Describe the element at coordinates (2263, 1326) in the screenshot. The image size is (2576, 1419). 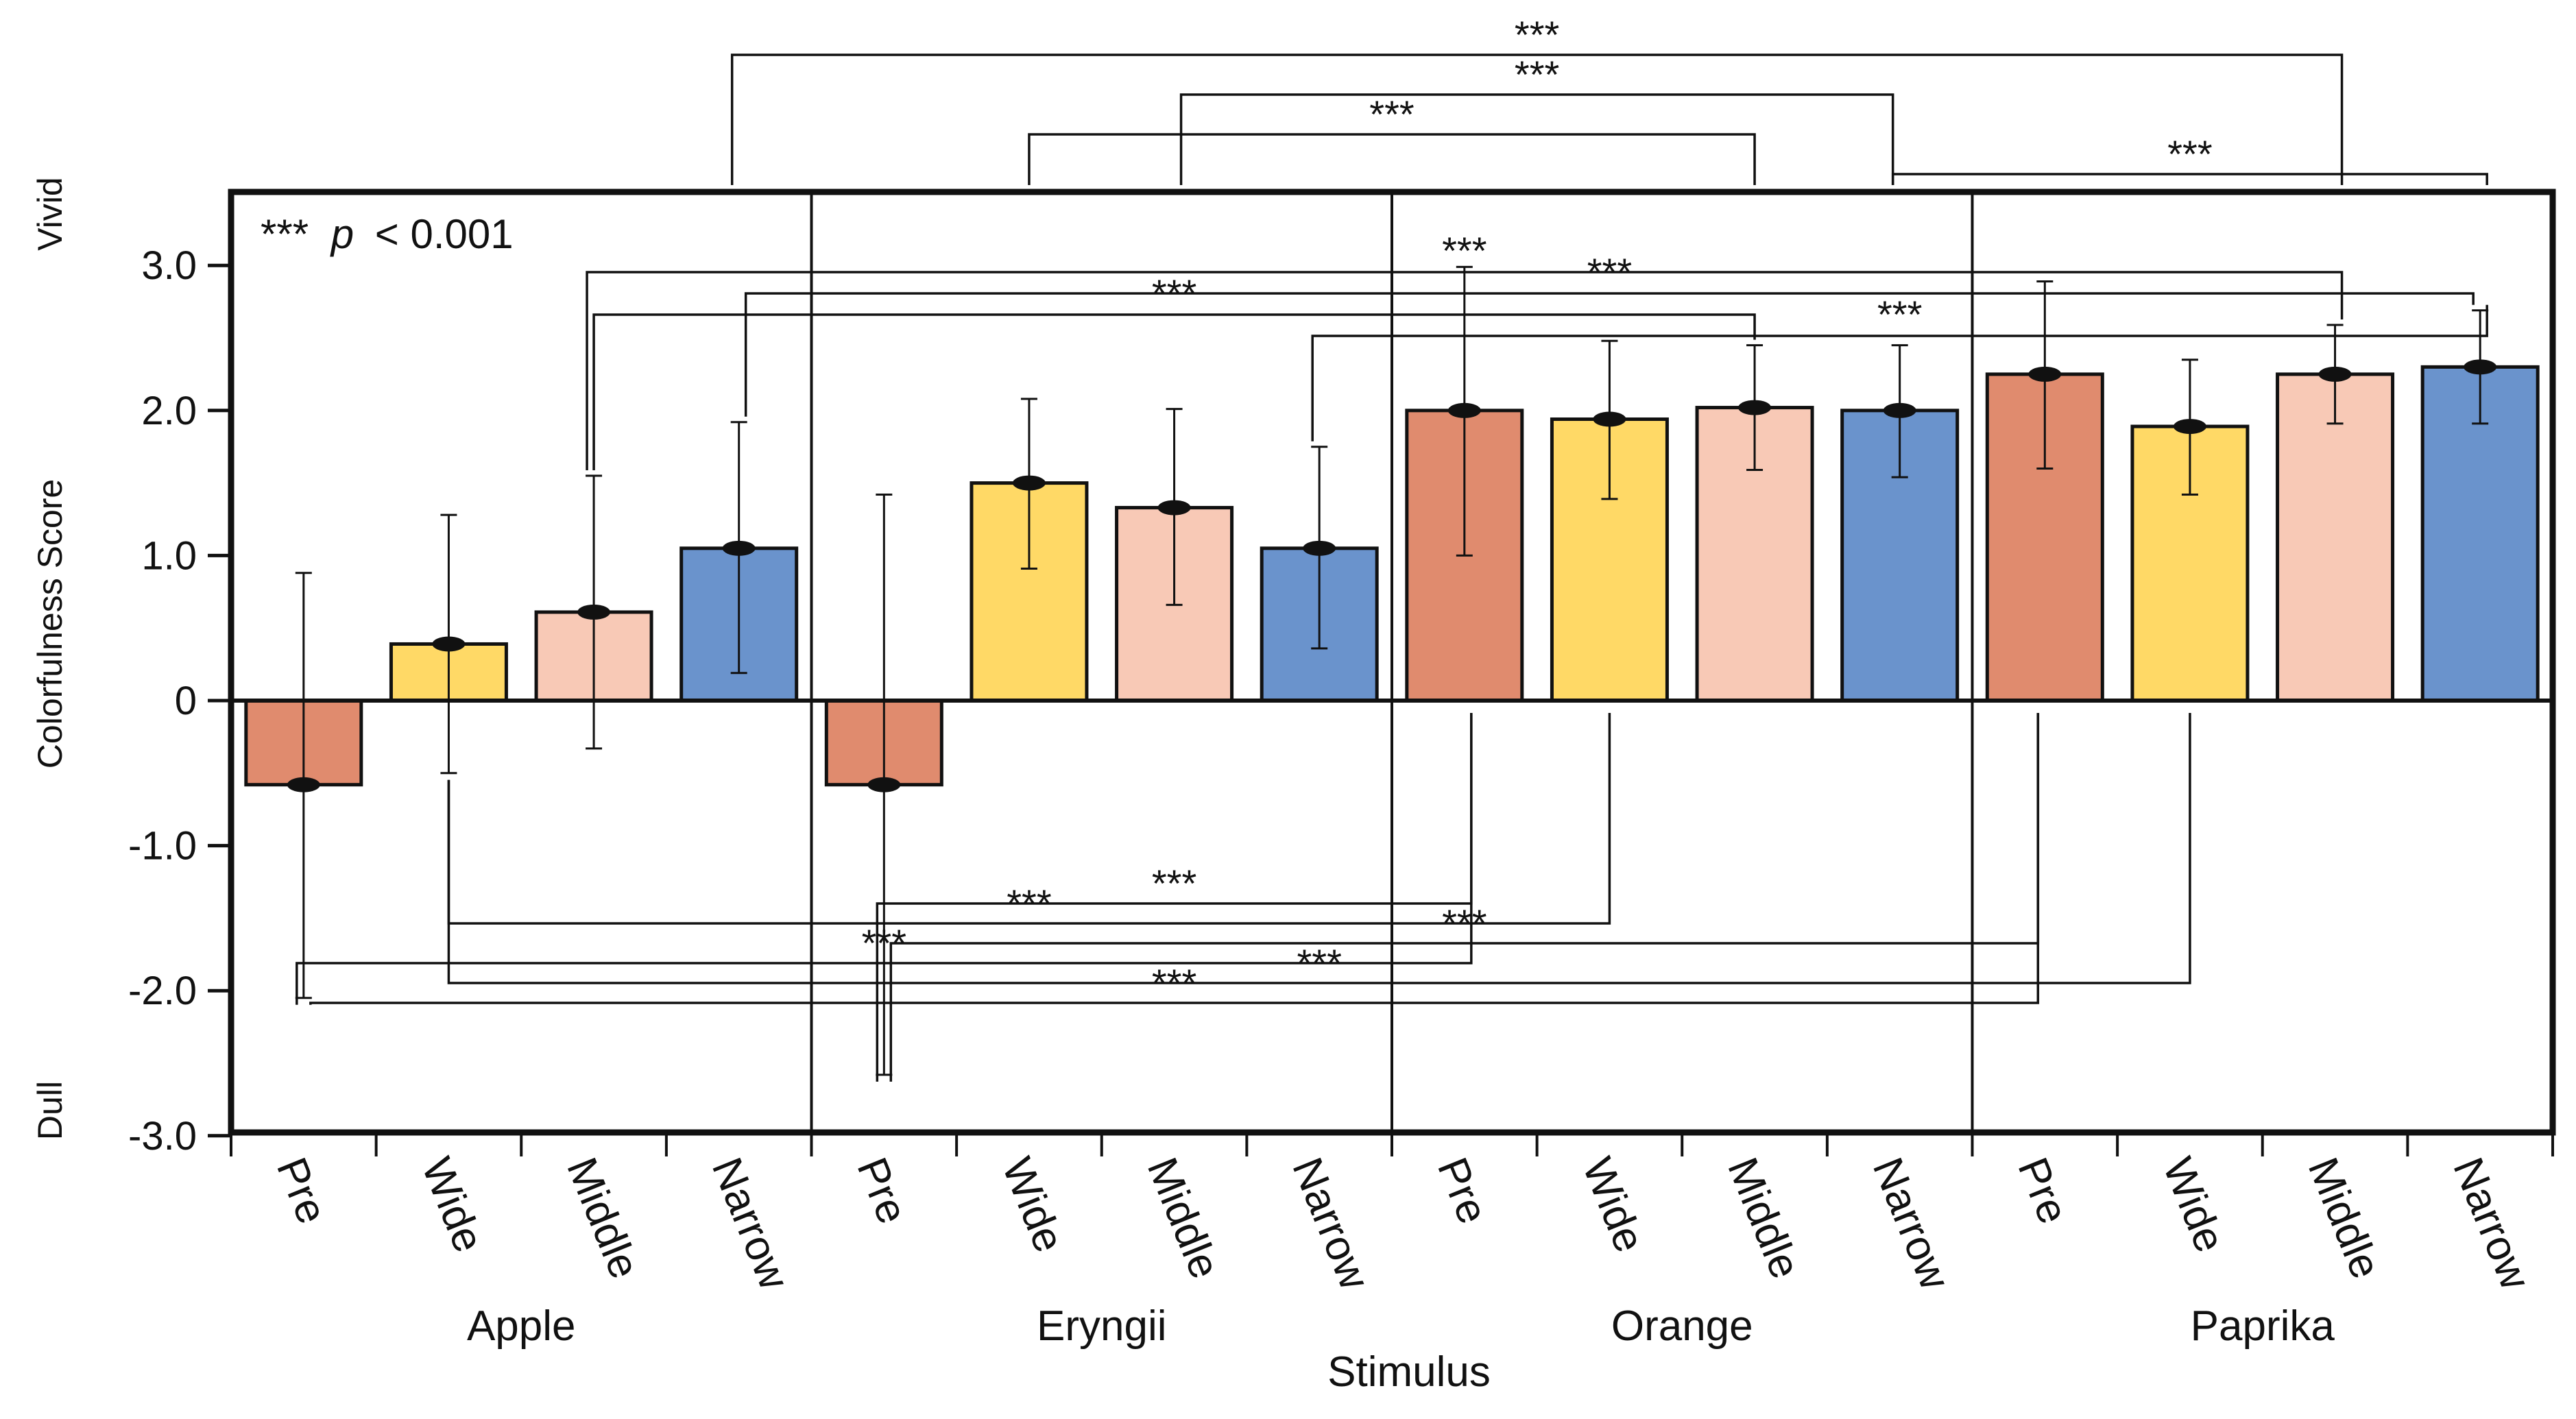
I see `group-label-paprika: Paprika` at that location.